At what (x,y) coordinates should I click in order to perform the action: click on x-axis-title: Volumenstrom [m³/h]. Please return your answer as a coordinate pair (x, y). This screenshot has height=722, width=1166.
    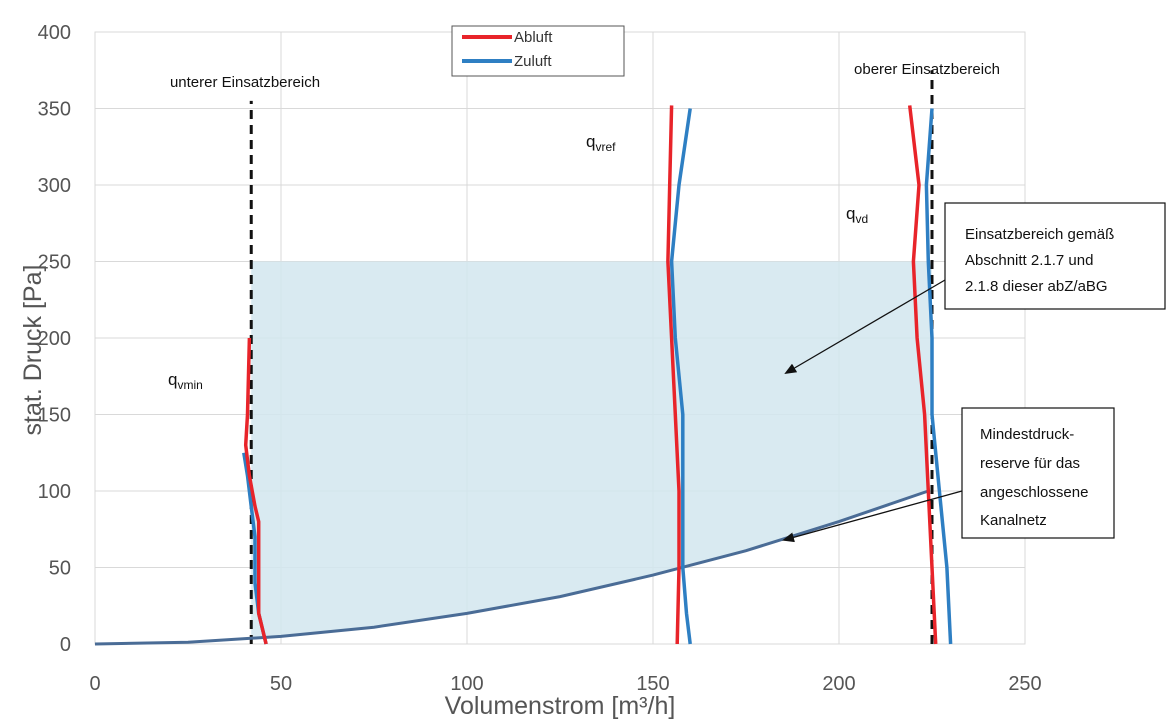
    Looking at the image, I should click on (560, 706).